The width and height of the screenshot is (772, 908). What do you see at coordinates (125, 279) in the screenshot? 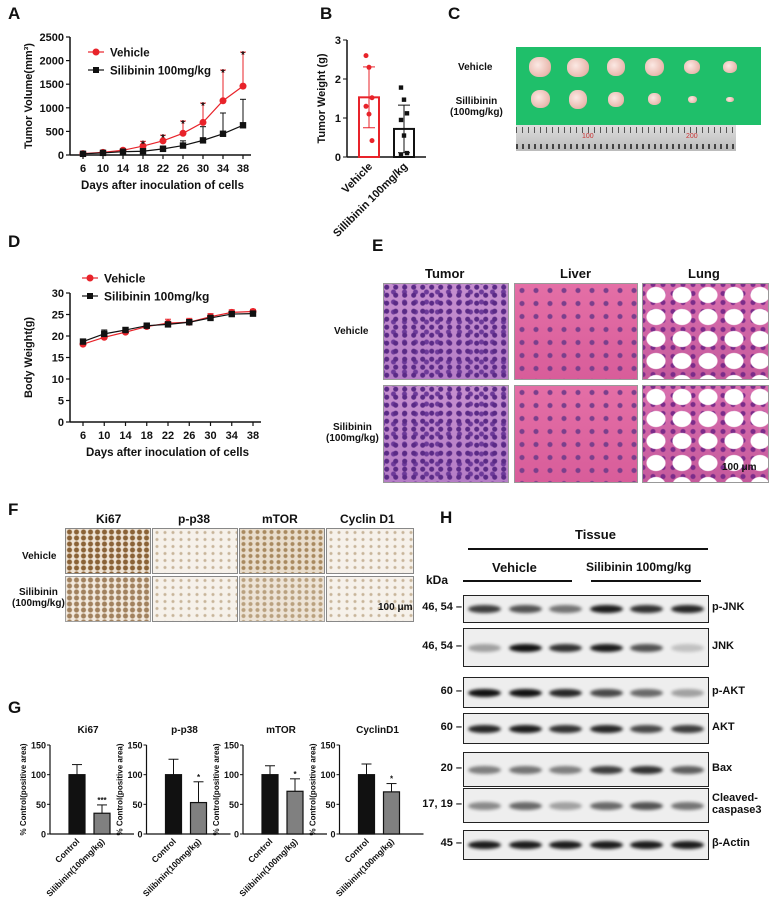
I see `legend-label: Vehicle` at bounding box center [125, 279].